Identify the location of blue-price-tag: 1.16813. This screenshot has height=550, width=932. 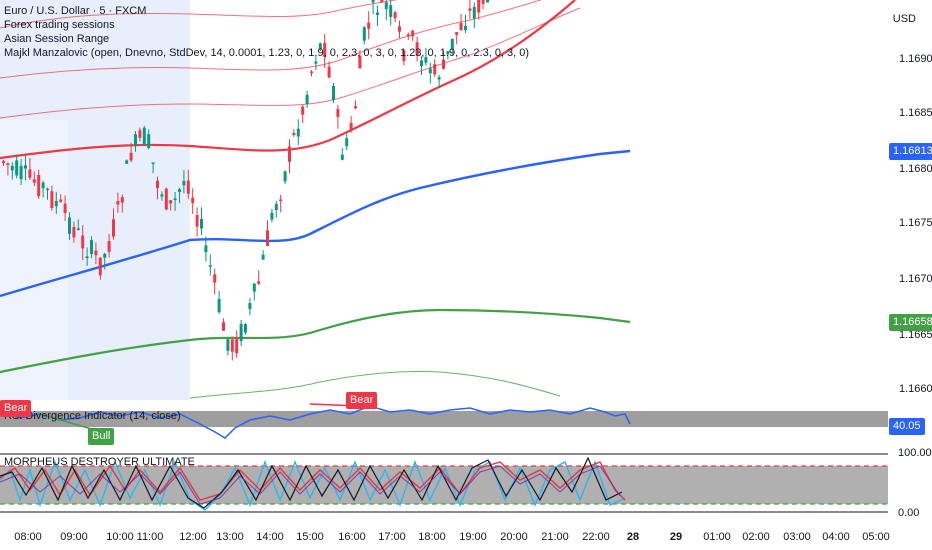
(910, 151).